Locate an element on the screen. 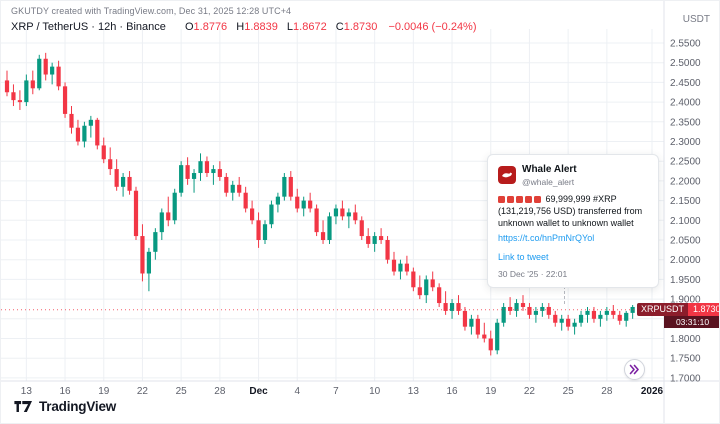  svg-text: 2.5500 is located at coordinates (685, 44).